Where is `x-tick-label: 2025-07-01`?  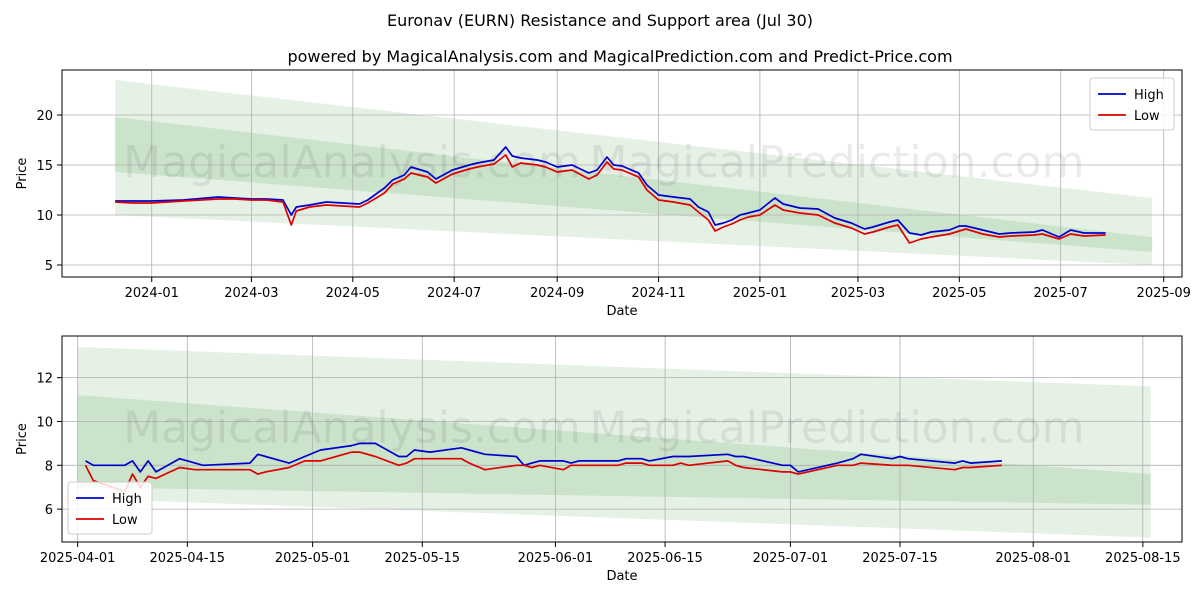 x-tick-label: 2025-07-01 is located at coordinates (791, 558).